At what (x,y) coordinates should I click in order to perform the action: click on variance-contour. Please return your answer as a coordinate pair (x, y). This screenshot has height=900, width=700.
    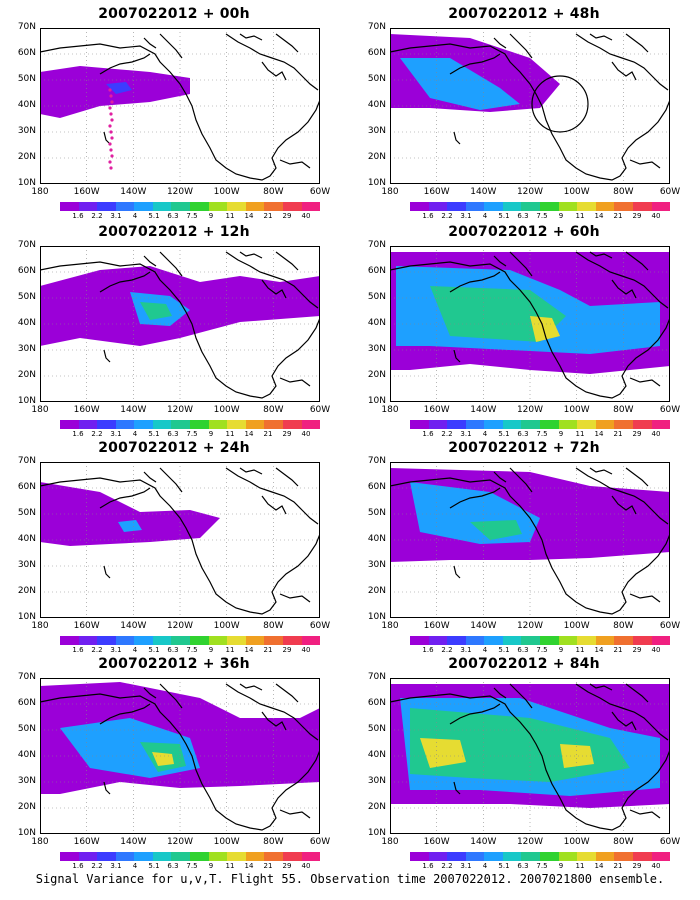
    Looking at the image, I should click on (460, 84).